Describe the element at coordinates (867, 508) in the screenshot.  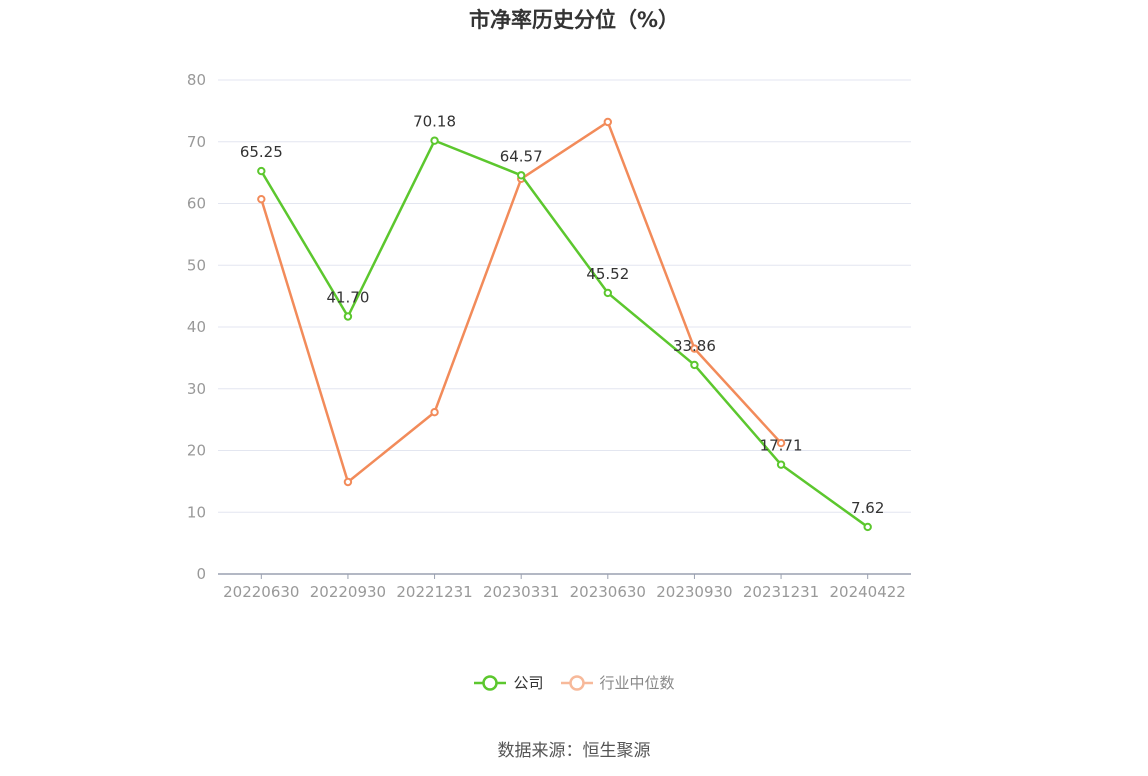
I see `data-label-company: 7.62` at that location.